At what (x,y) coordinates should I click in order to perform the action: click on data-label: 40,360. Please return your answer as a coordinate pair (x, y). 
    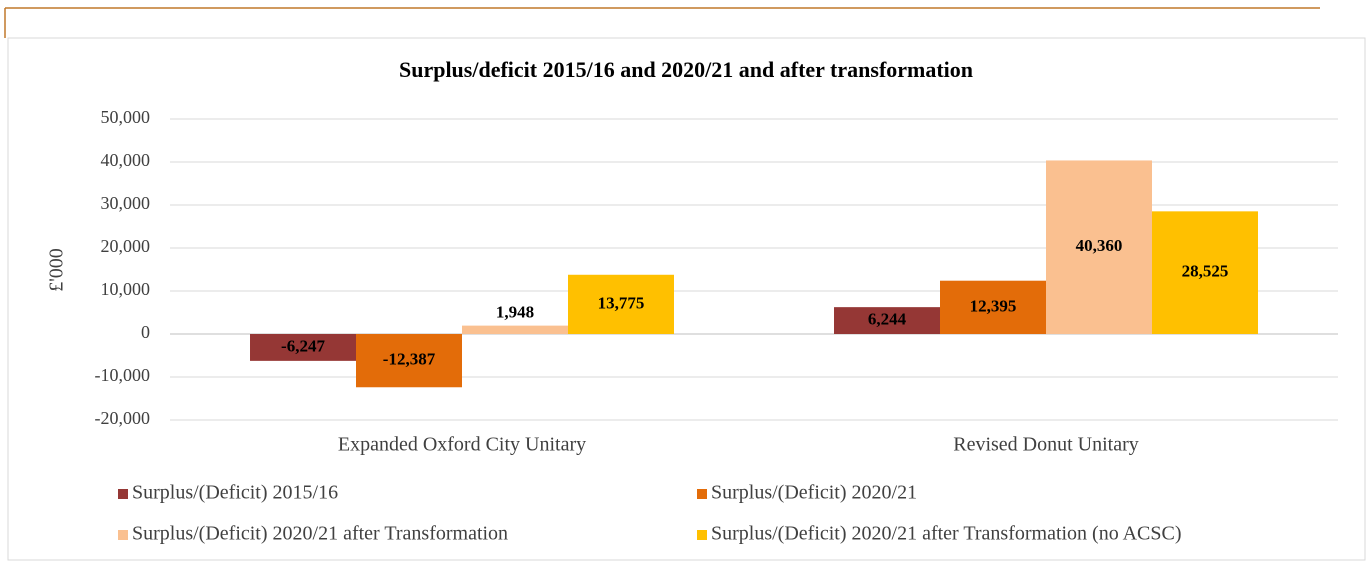
    Looking at the image, I should click on (1099, 245).